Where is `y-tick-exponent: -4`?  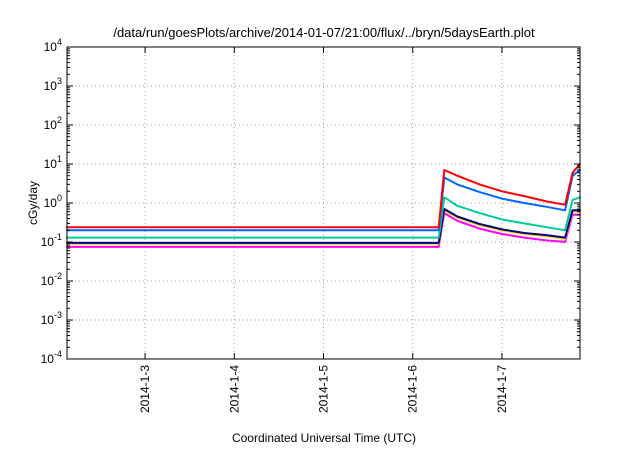 y-tick-exponent: -4 is located at coordinates (58, 354).